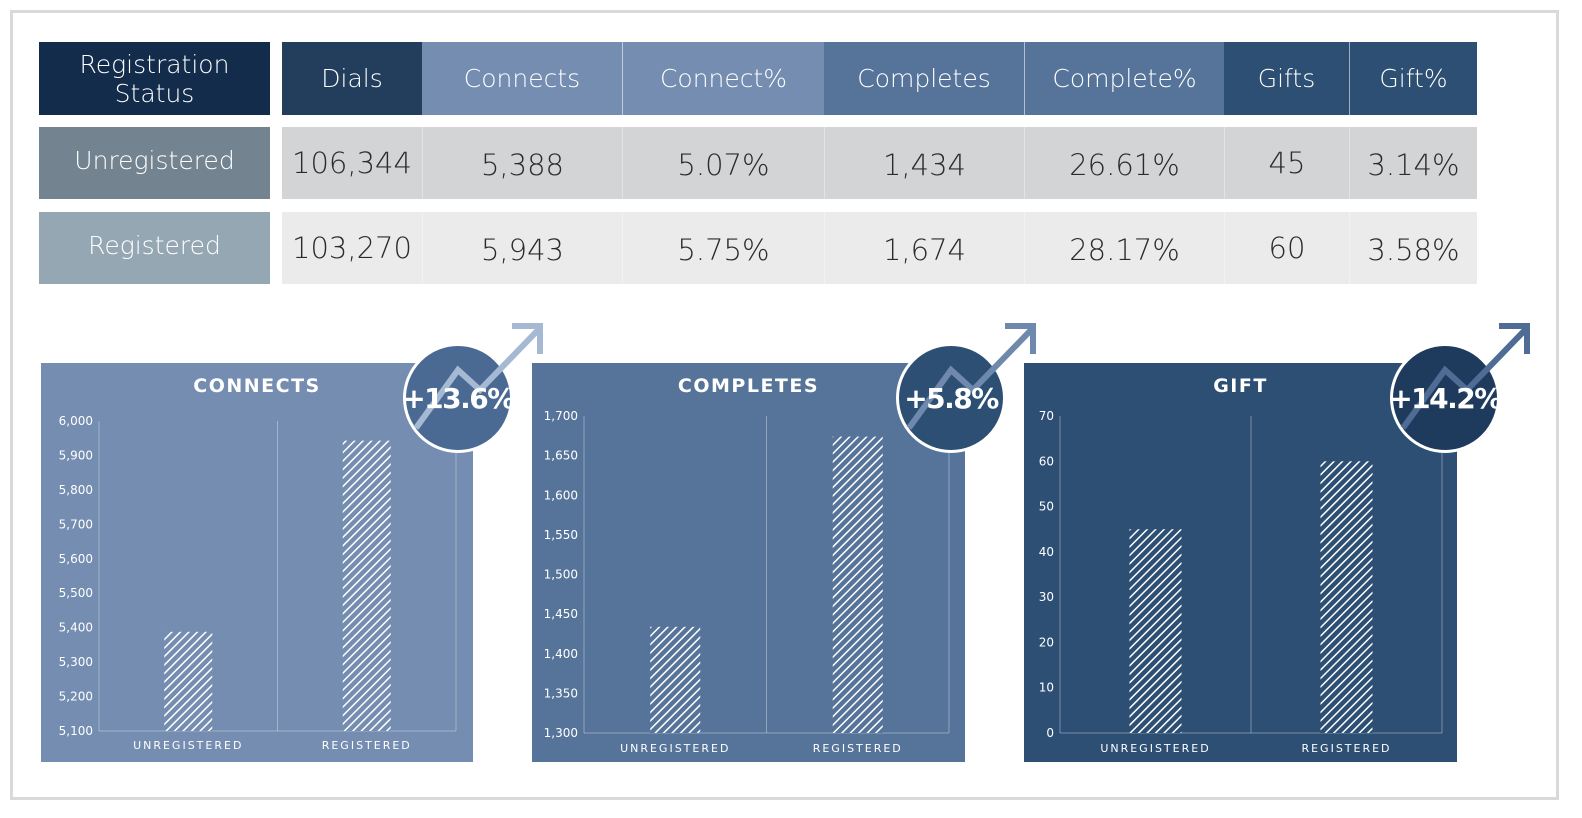 The height and width of the screenshot is (818, 1582). Describe the element at coordinates (76, 524) in the screenshot. I see `y-tick-label: 5,700` at that location.